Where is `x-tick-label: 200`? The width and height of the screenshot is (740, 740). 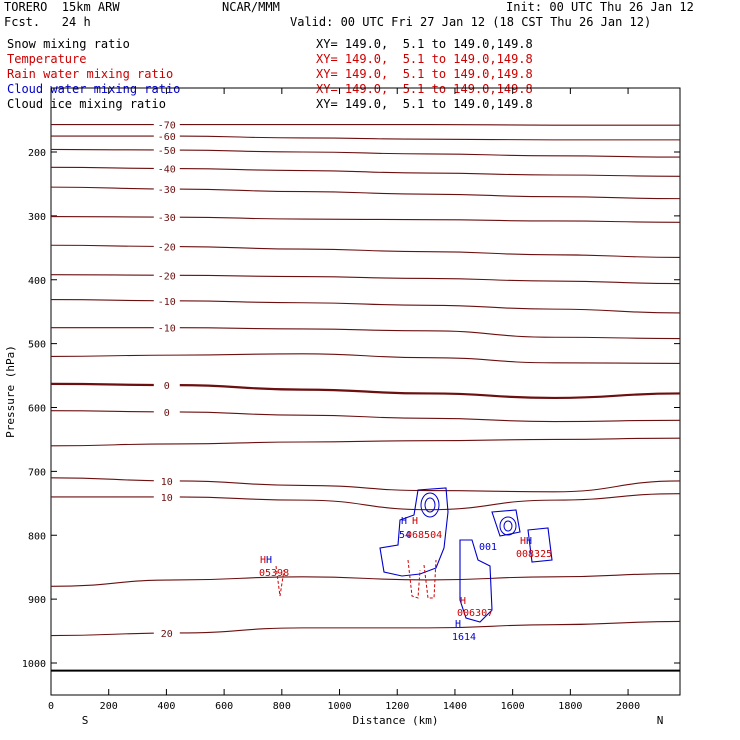 x-tick-label: 200 is located at coordinates (109, 706).